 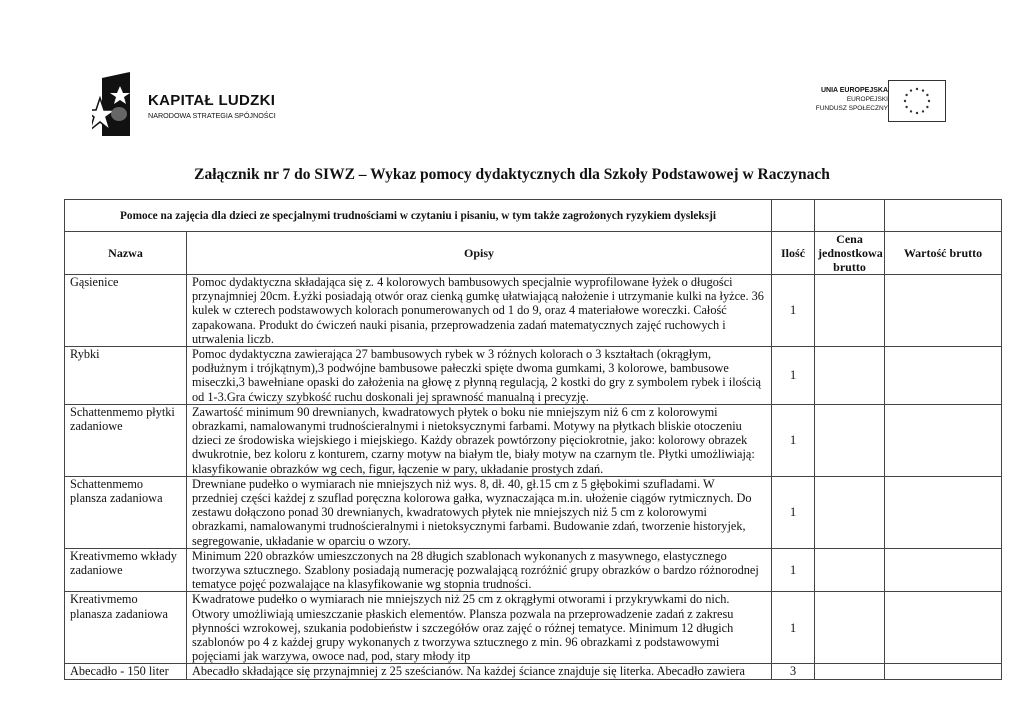 I want to click on kapital-ludzki-emblem-icon, so click(x=105, y=104).